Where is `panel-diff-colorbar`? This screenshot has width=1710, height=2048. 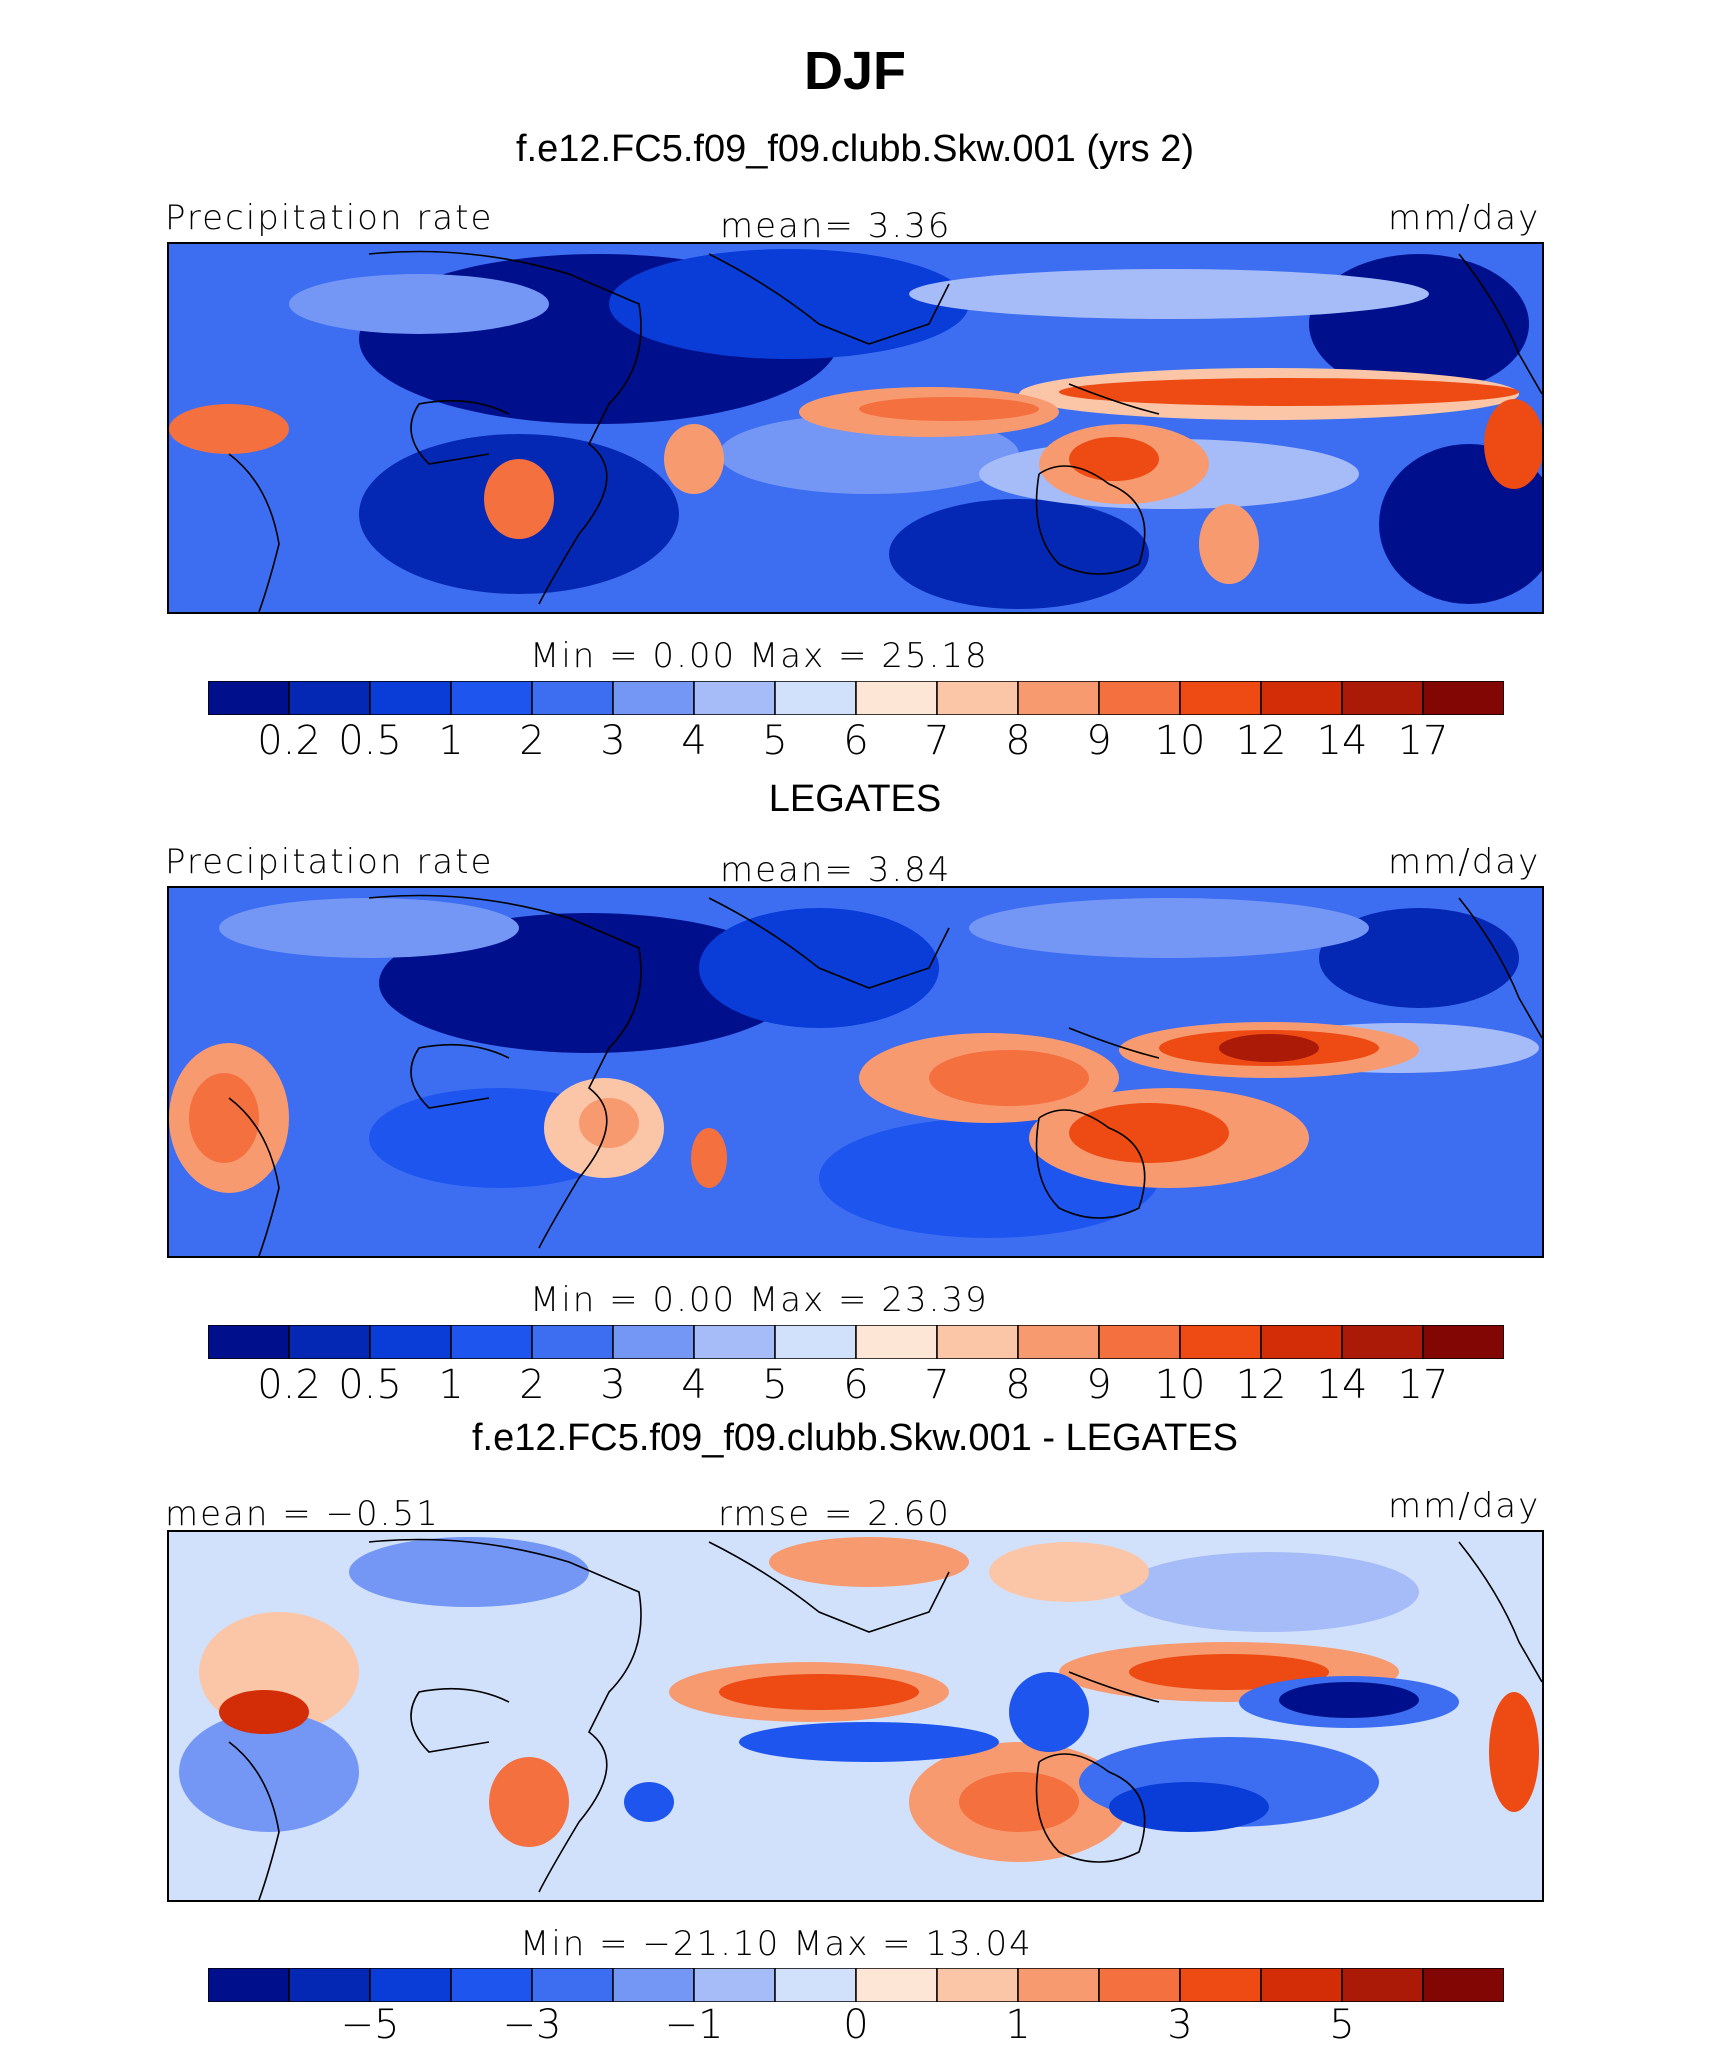
panel-diff-colorbar is located at coordinates (856, 1985).